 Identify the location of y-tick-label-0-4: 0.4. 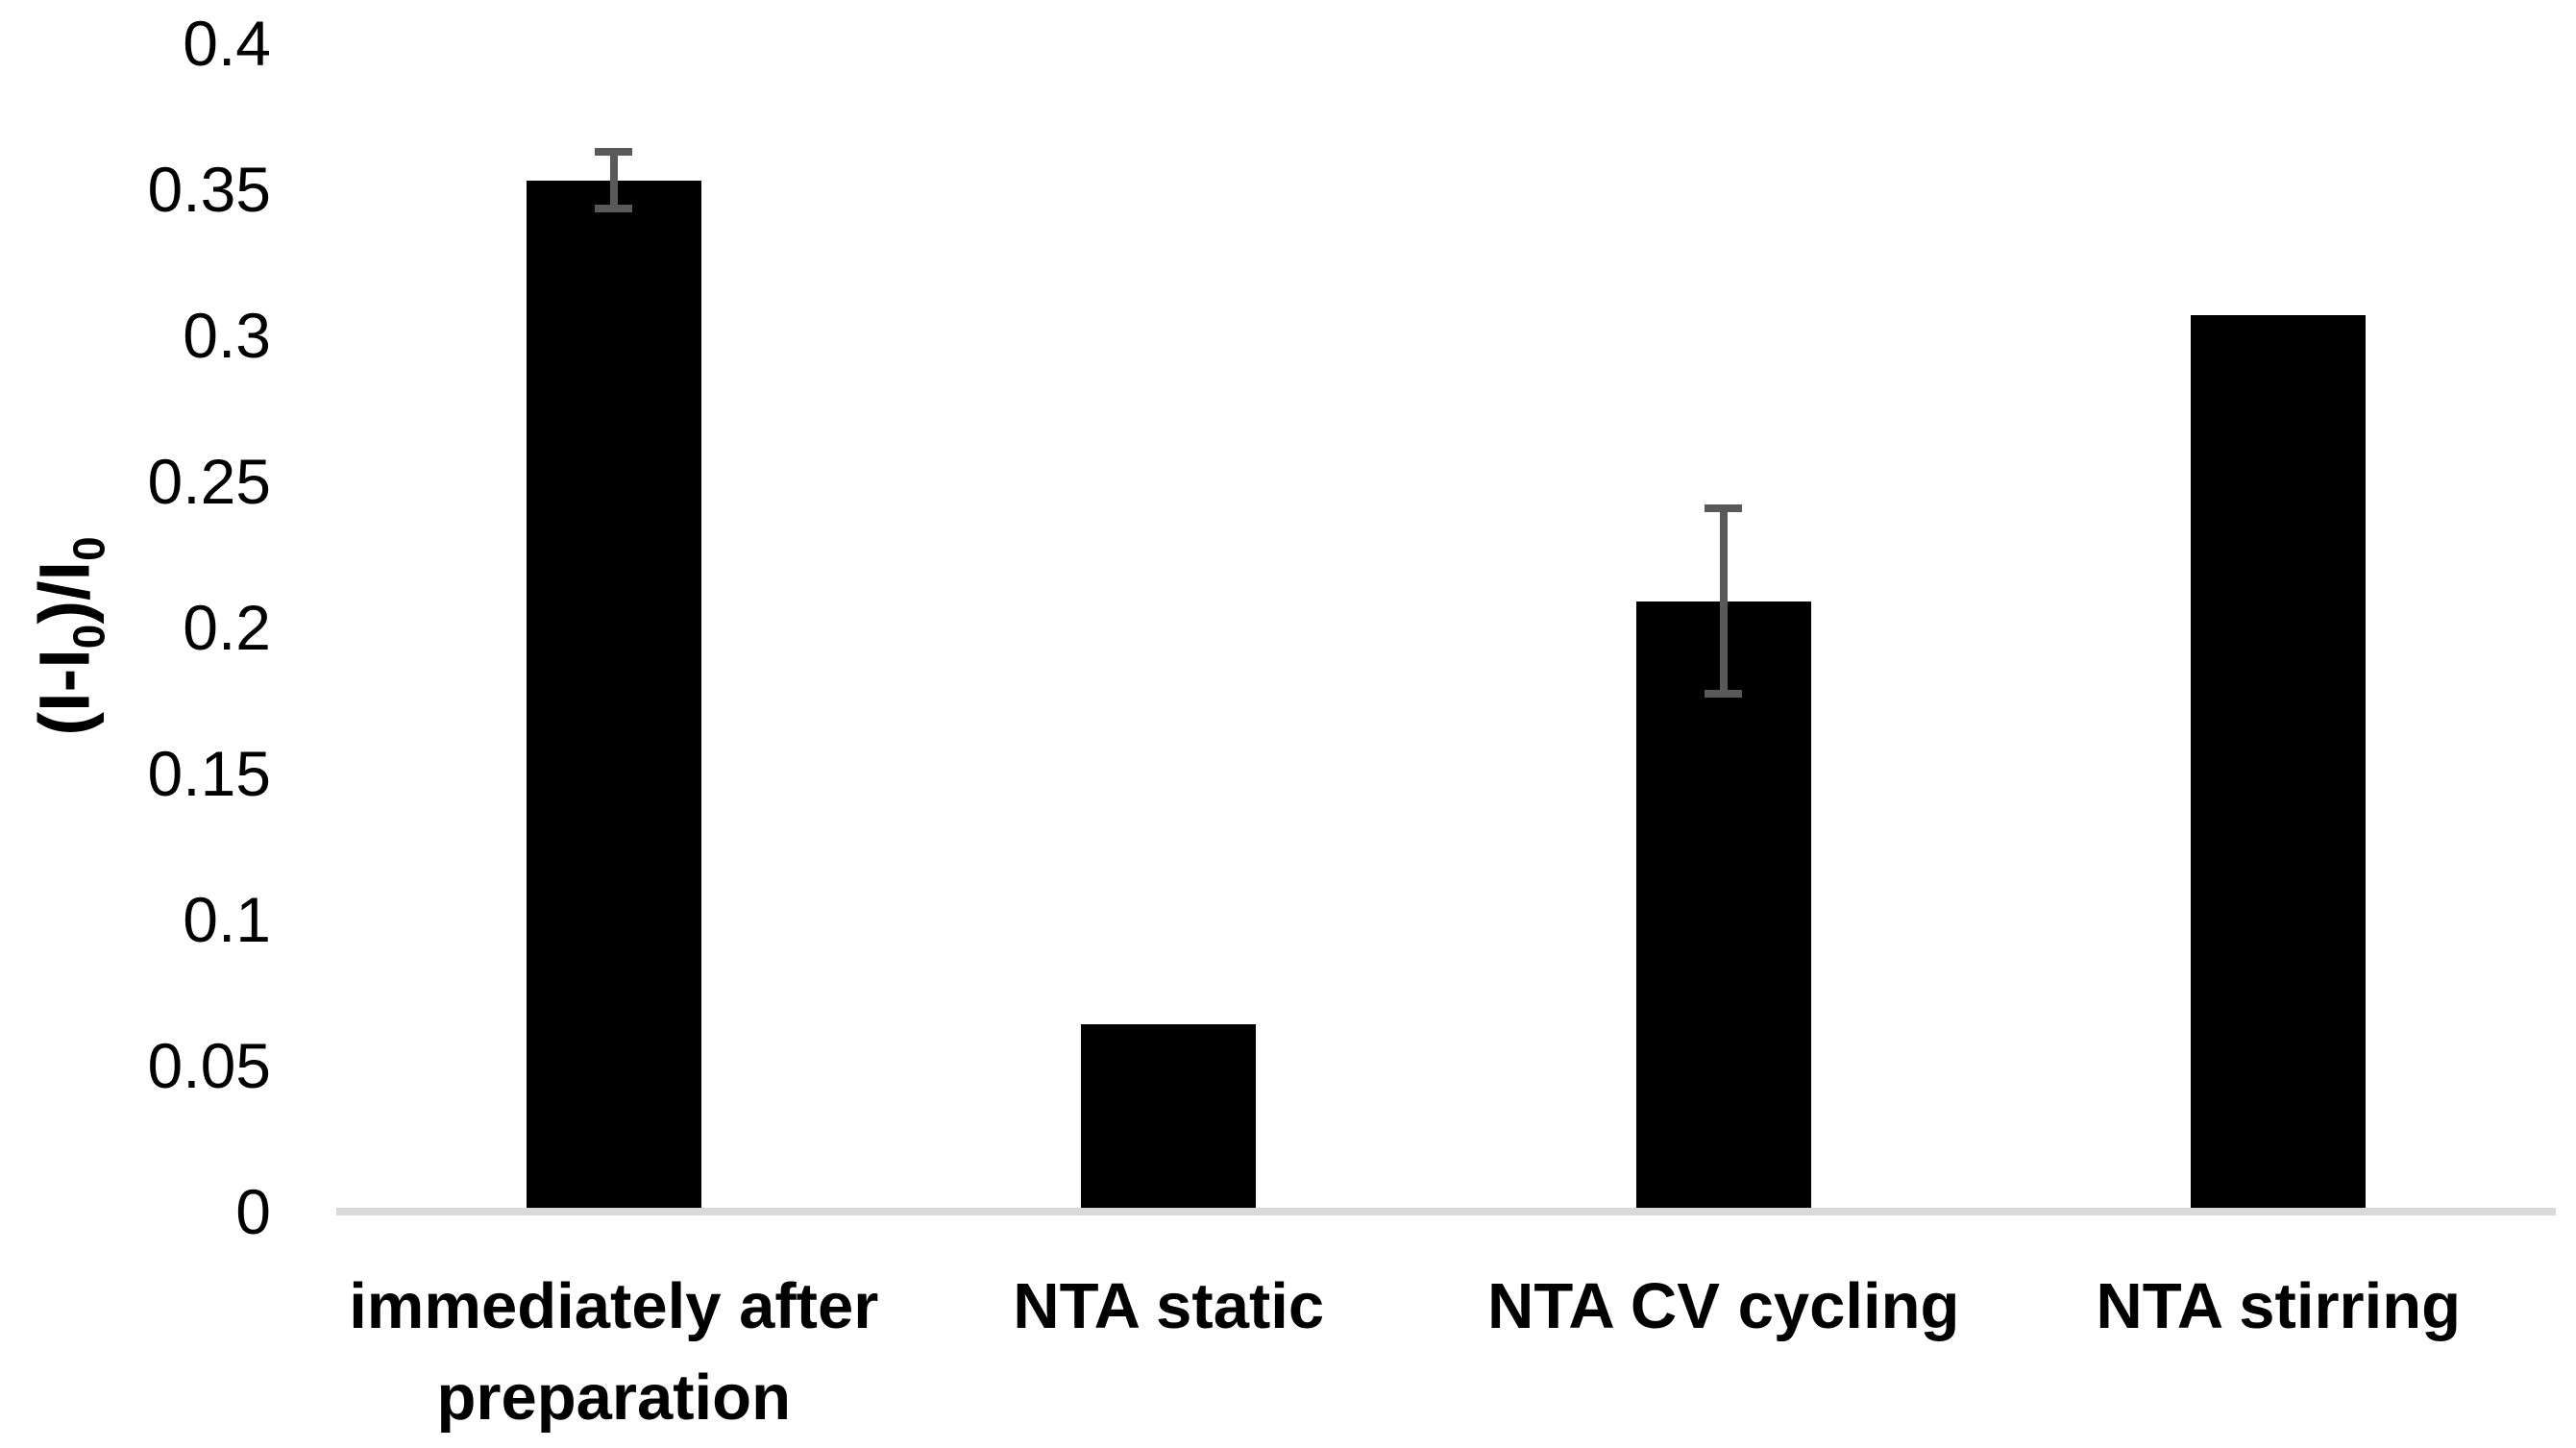
(227, 43).